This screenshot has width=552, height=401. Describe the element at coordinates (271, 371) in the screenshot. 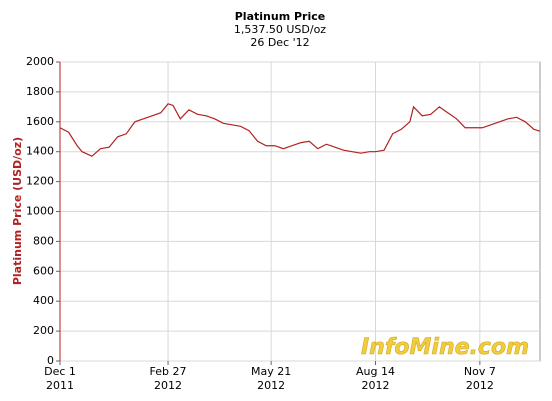

I see `x-tick-label: May 21` at that location.